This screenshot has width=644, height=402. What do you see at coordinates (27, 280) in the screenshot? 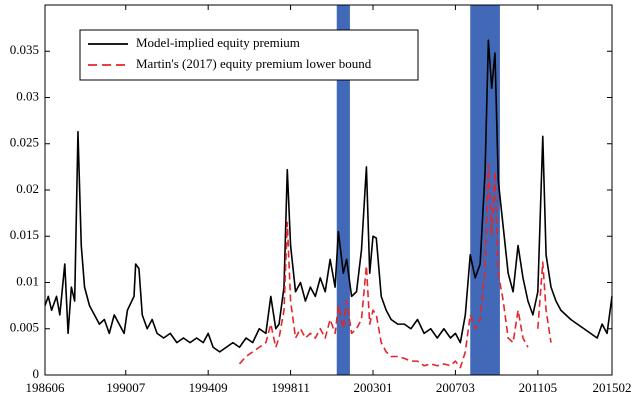
I see `y-tick-label: 0.01` at bounding box center [27, 280].